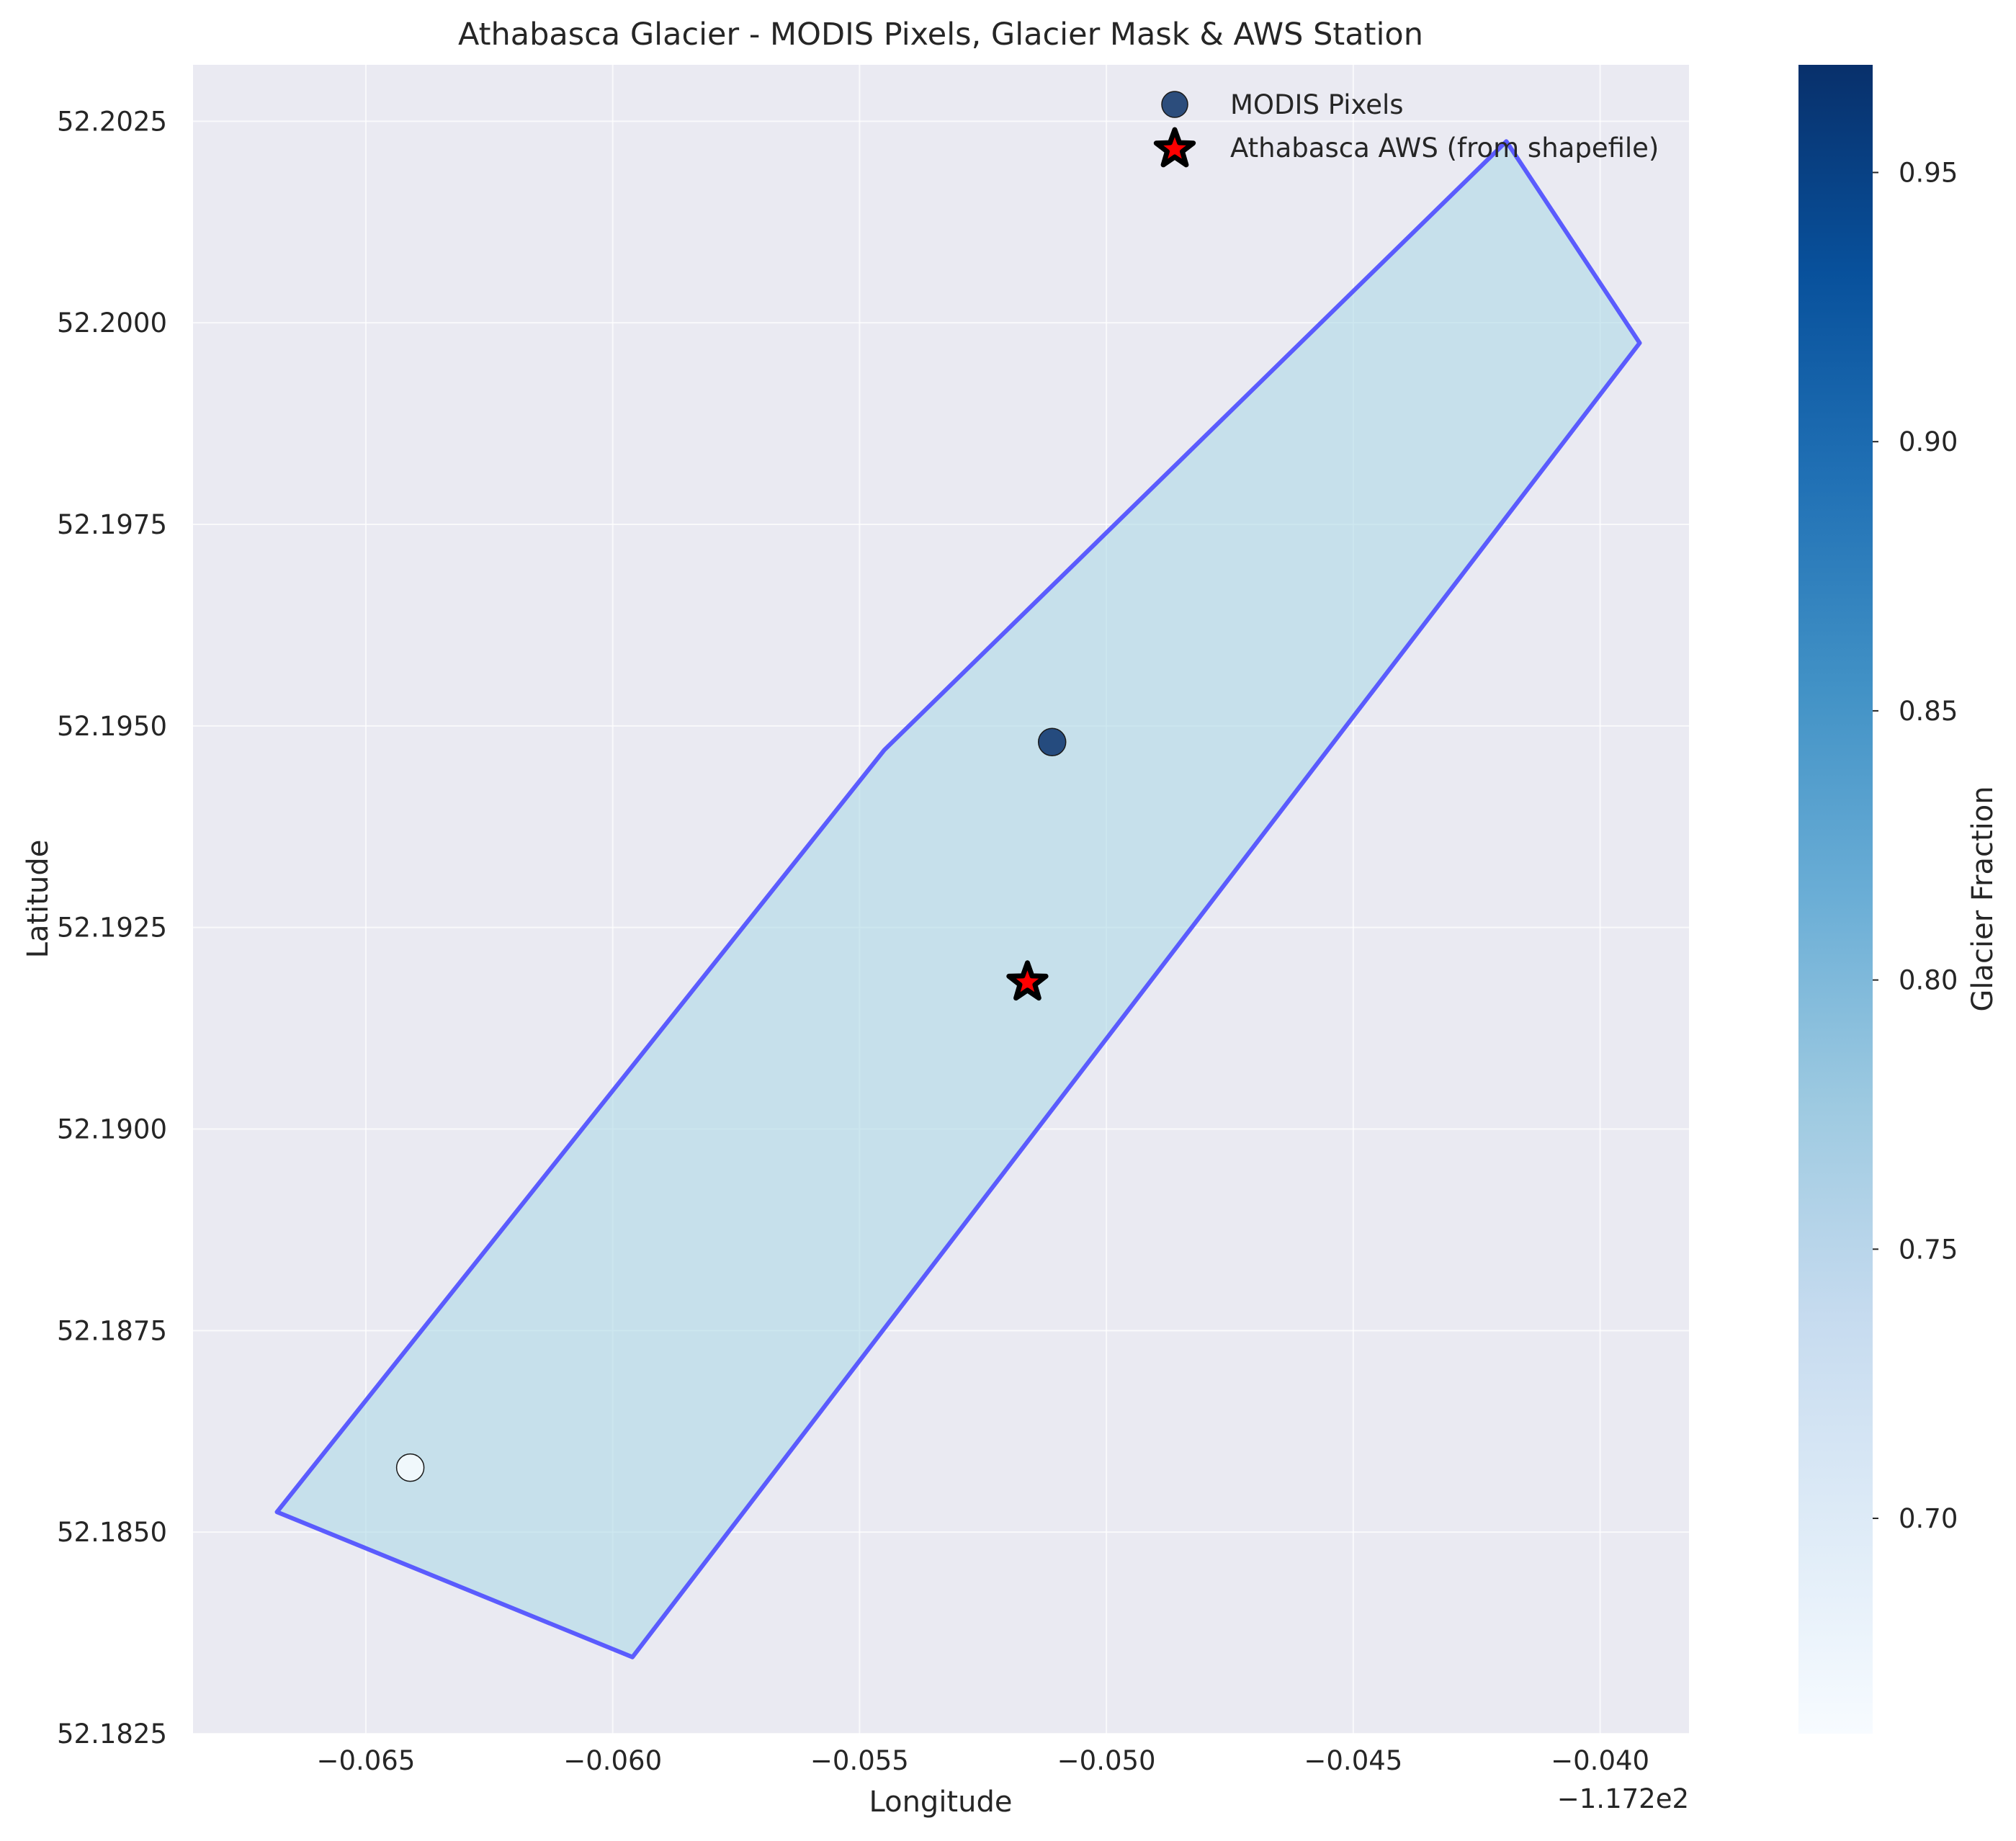 The width and height of the screenshot is (2016, 1841). I want to click on y-tick-label: 52.1900, so click(112, 1129).